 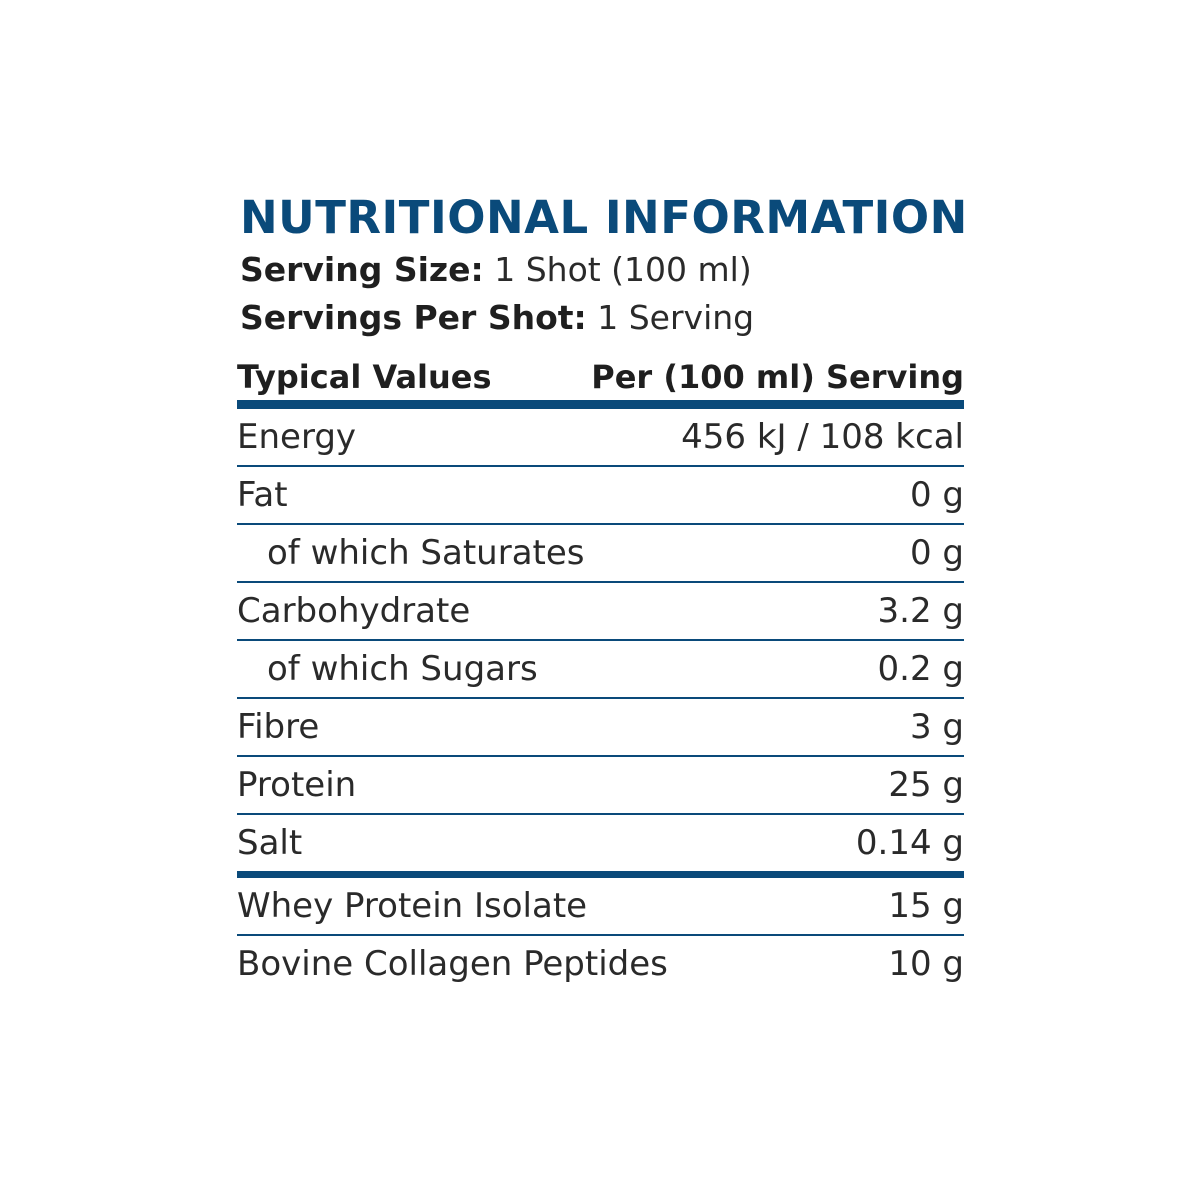 I want to click on table-row-carbohydrate: Carbohydrate 3.2 g, so click(x=600, y=611).